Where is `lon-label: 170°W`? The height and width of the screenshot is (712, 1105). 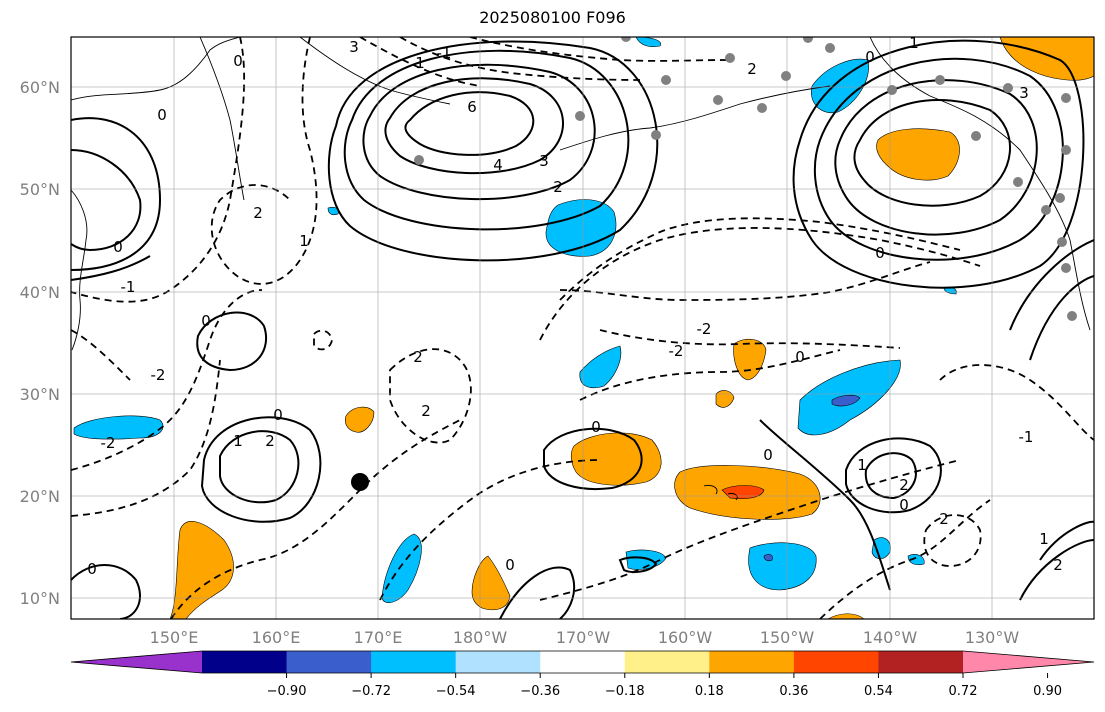
lon-label: 170°W is located at coordinates (583, 637).